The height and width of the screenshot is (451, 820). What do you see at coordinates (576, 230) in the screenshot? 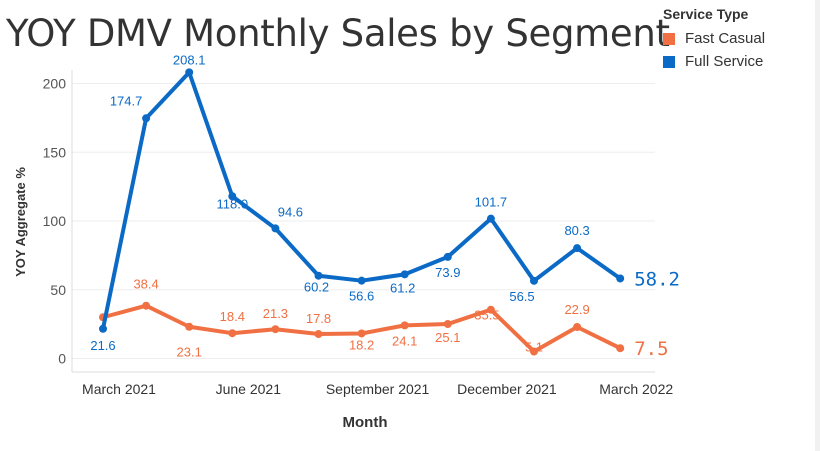
I see `data-label-full-service: 80.3` at bounding box center [576, 230].